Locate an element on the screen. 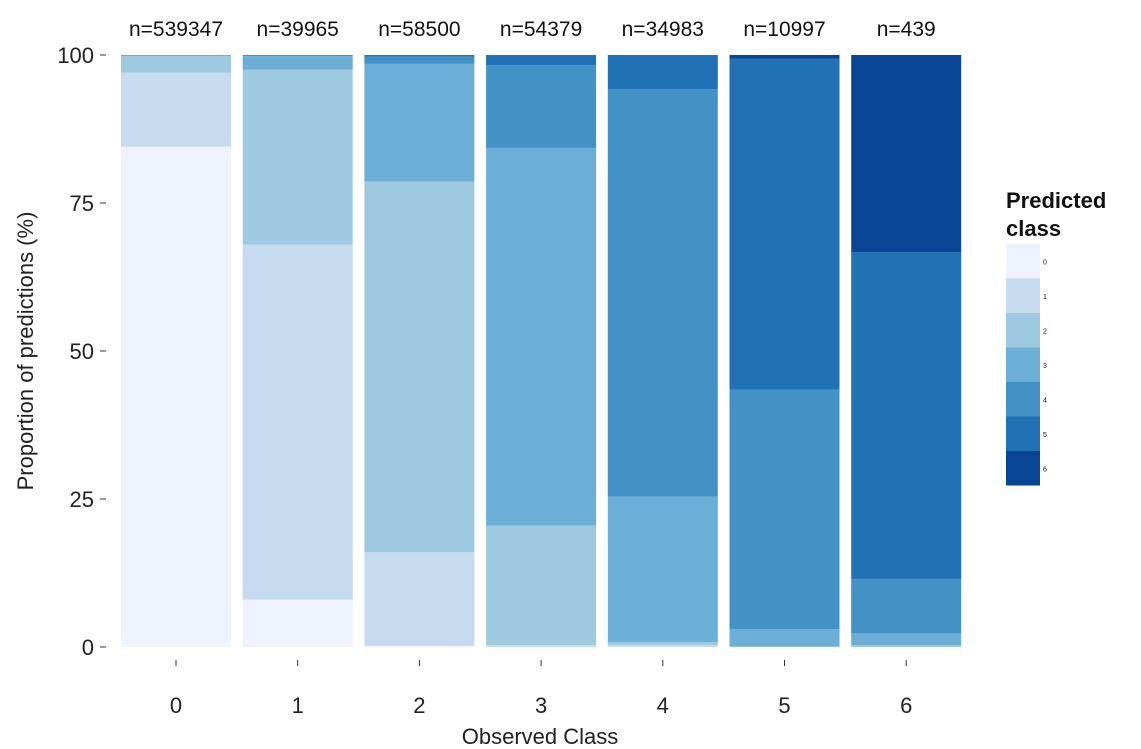 The width and height of the screenshot is (1141, 749). n-label: n=58500 is located at coordinates (419, 29).